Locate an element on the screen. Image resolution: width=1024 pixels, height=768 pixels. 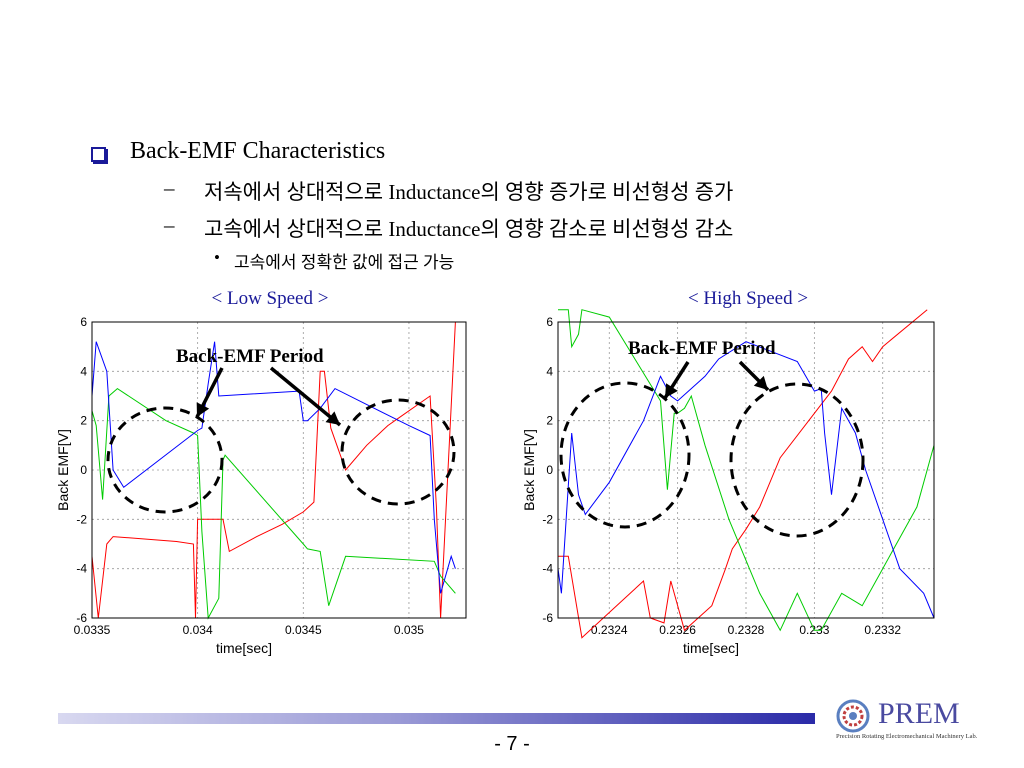
annotation-arrow is located at coordinates (305, 396).